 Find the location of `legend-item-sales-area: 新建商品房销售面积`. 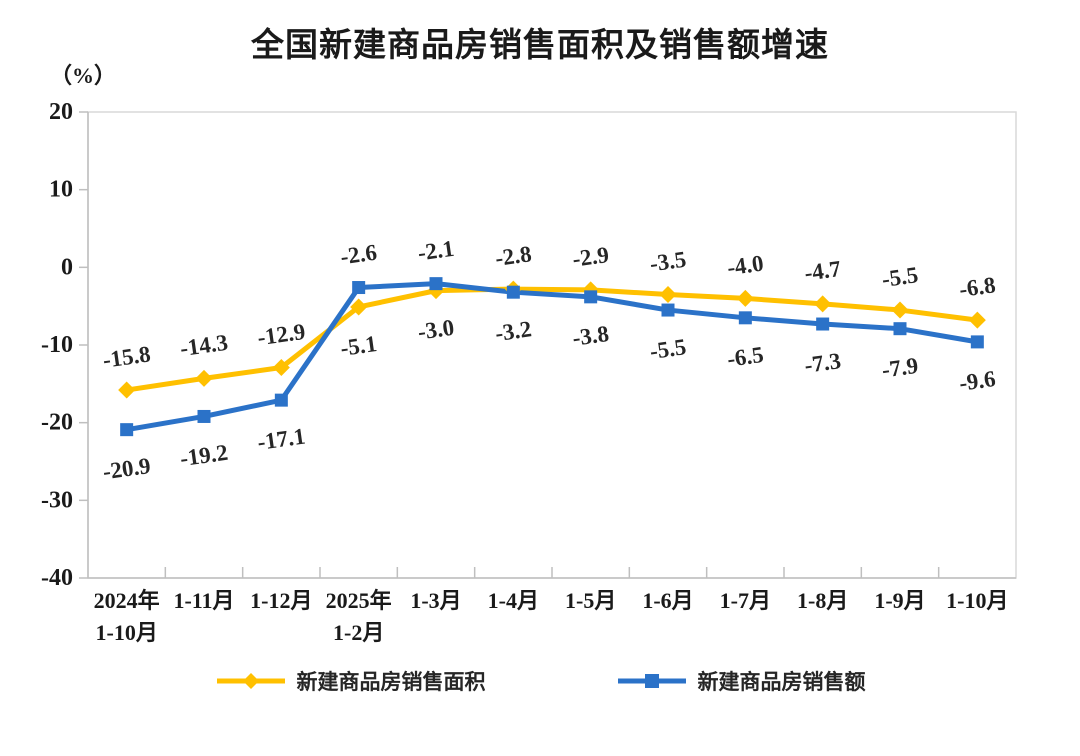

legend-item-sales-area: 新建商品房销售面积 is located at coordinates (350, 681).